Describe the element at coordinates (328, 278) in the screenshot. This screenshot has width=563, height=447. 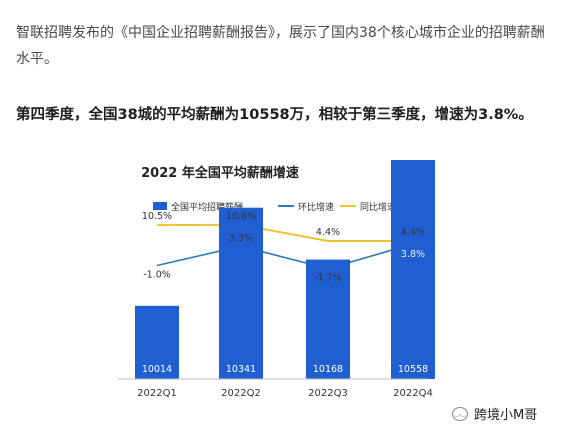
I see `mom-label-2022Q3: -1.7%` at that location.